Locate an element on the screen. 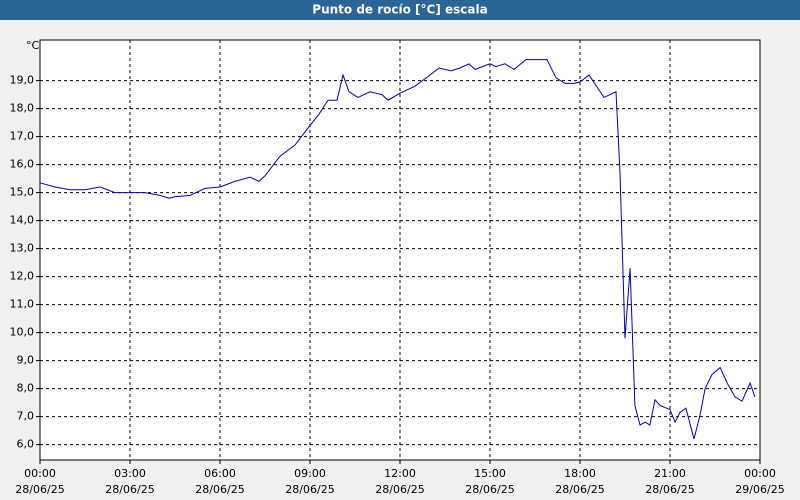 The height and width of the screenshot is (500, 800). x-tick-label: 09:00 is located at coordinates (310, 473).